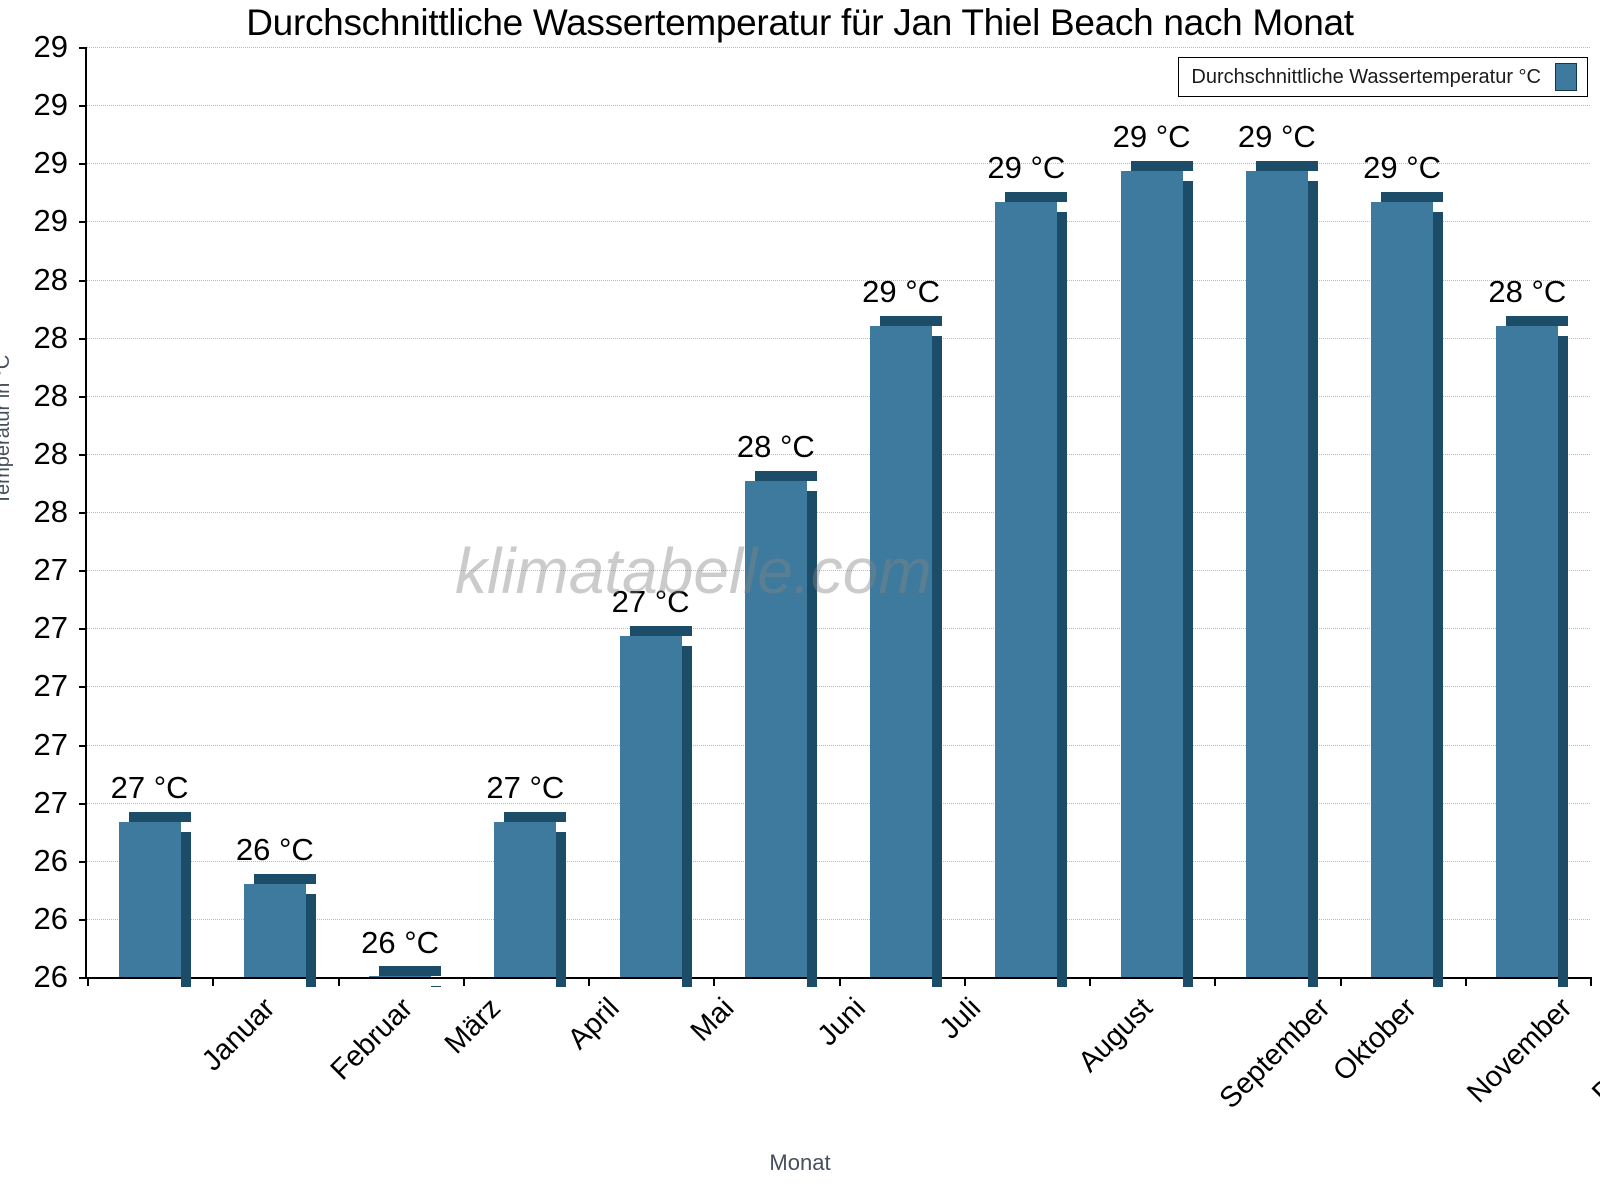 This screenshot has width=1600, height=1200. What do you see at coordinates (1275, 1053) in the screenshot?
I see `x-category-label: September` at bounding box center [1275, 1053].